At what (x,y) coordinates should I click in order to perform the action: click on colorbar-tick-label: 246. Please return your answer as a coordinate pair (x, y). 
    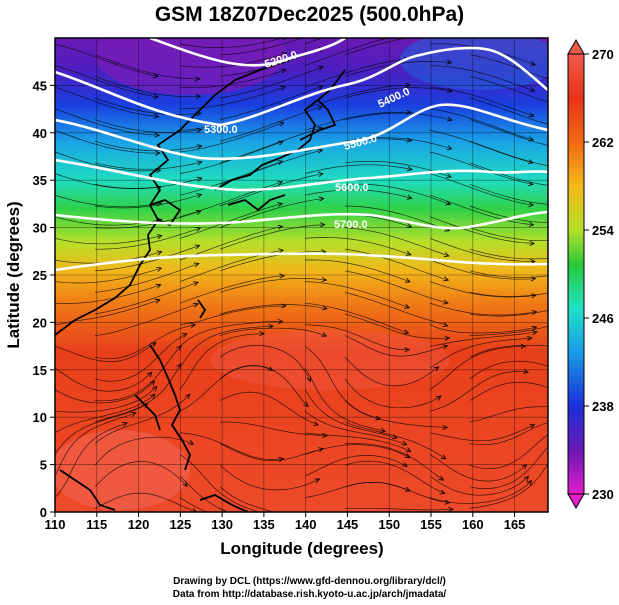
    Looking at the image, I should click on (603, 318).